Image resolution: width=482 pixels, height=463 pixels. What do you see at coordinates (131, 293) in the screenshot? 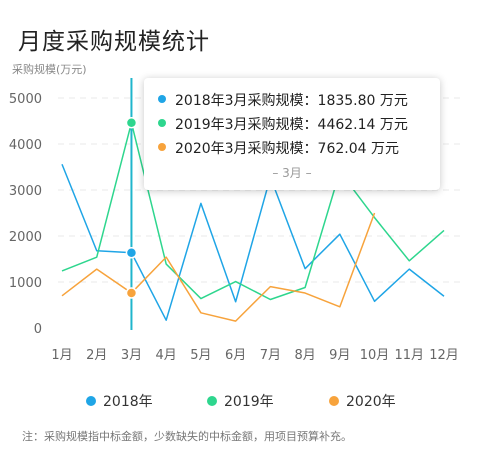
I see `highlight-point-2020年` at bounding box center [131, 293].